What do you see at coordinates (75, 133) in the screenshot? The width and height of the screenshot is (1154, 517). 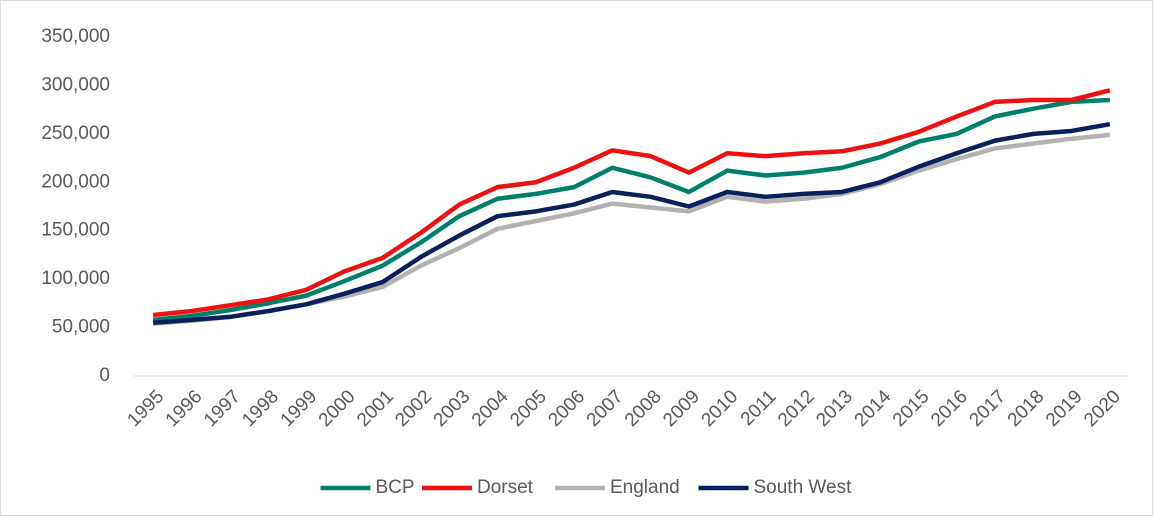 I see `y-tick-label: 250,000` at bounding box center [75, 133].